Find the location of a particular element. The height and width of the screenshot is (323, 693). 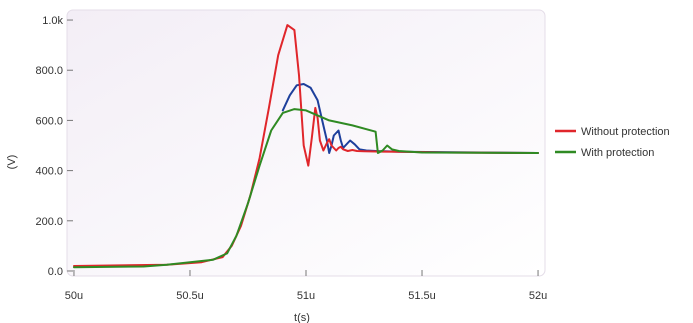

legend-label-without-protection: Without protection is located at coordinates (625, 132).